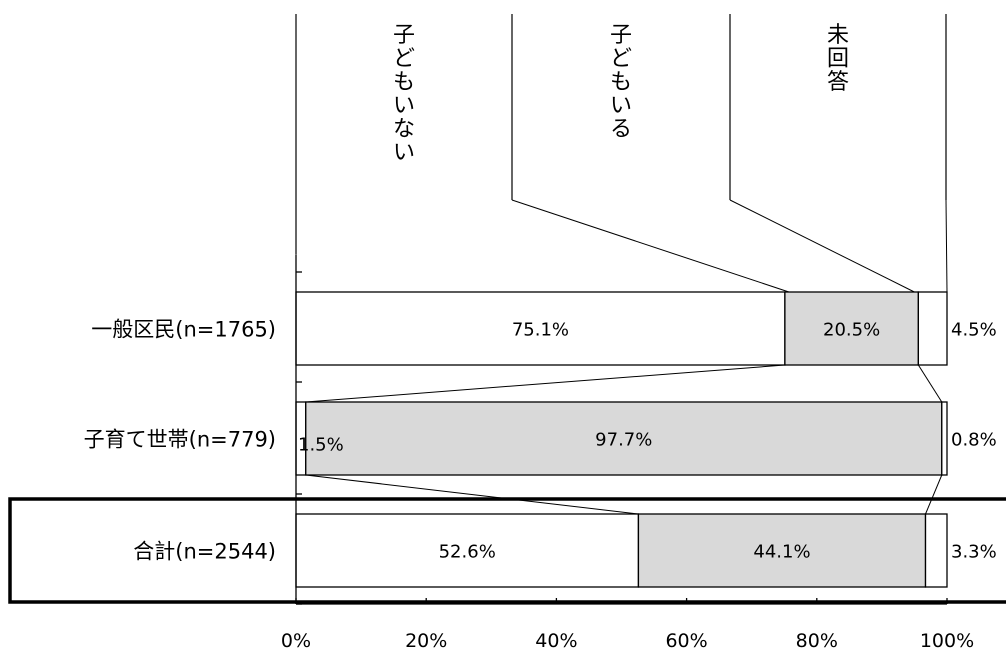 The image size is (1006, 652). What do you see at coordinates (974, 440) in the screenshot?
I see `data-label: 0.8%` at bounding box center [974, 440].